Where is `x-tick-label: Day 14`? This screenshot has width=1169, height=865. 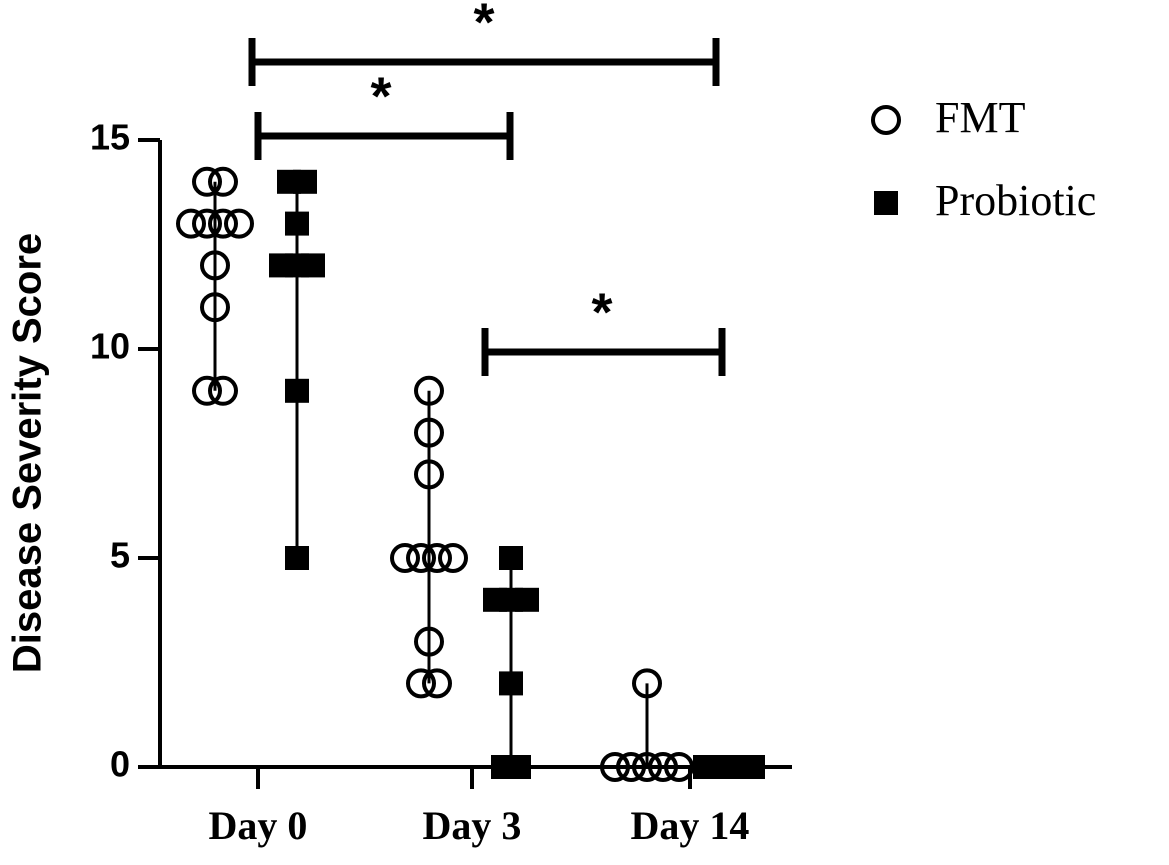
x-tick-label: Day 14 is located at coordinates (690, 825).